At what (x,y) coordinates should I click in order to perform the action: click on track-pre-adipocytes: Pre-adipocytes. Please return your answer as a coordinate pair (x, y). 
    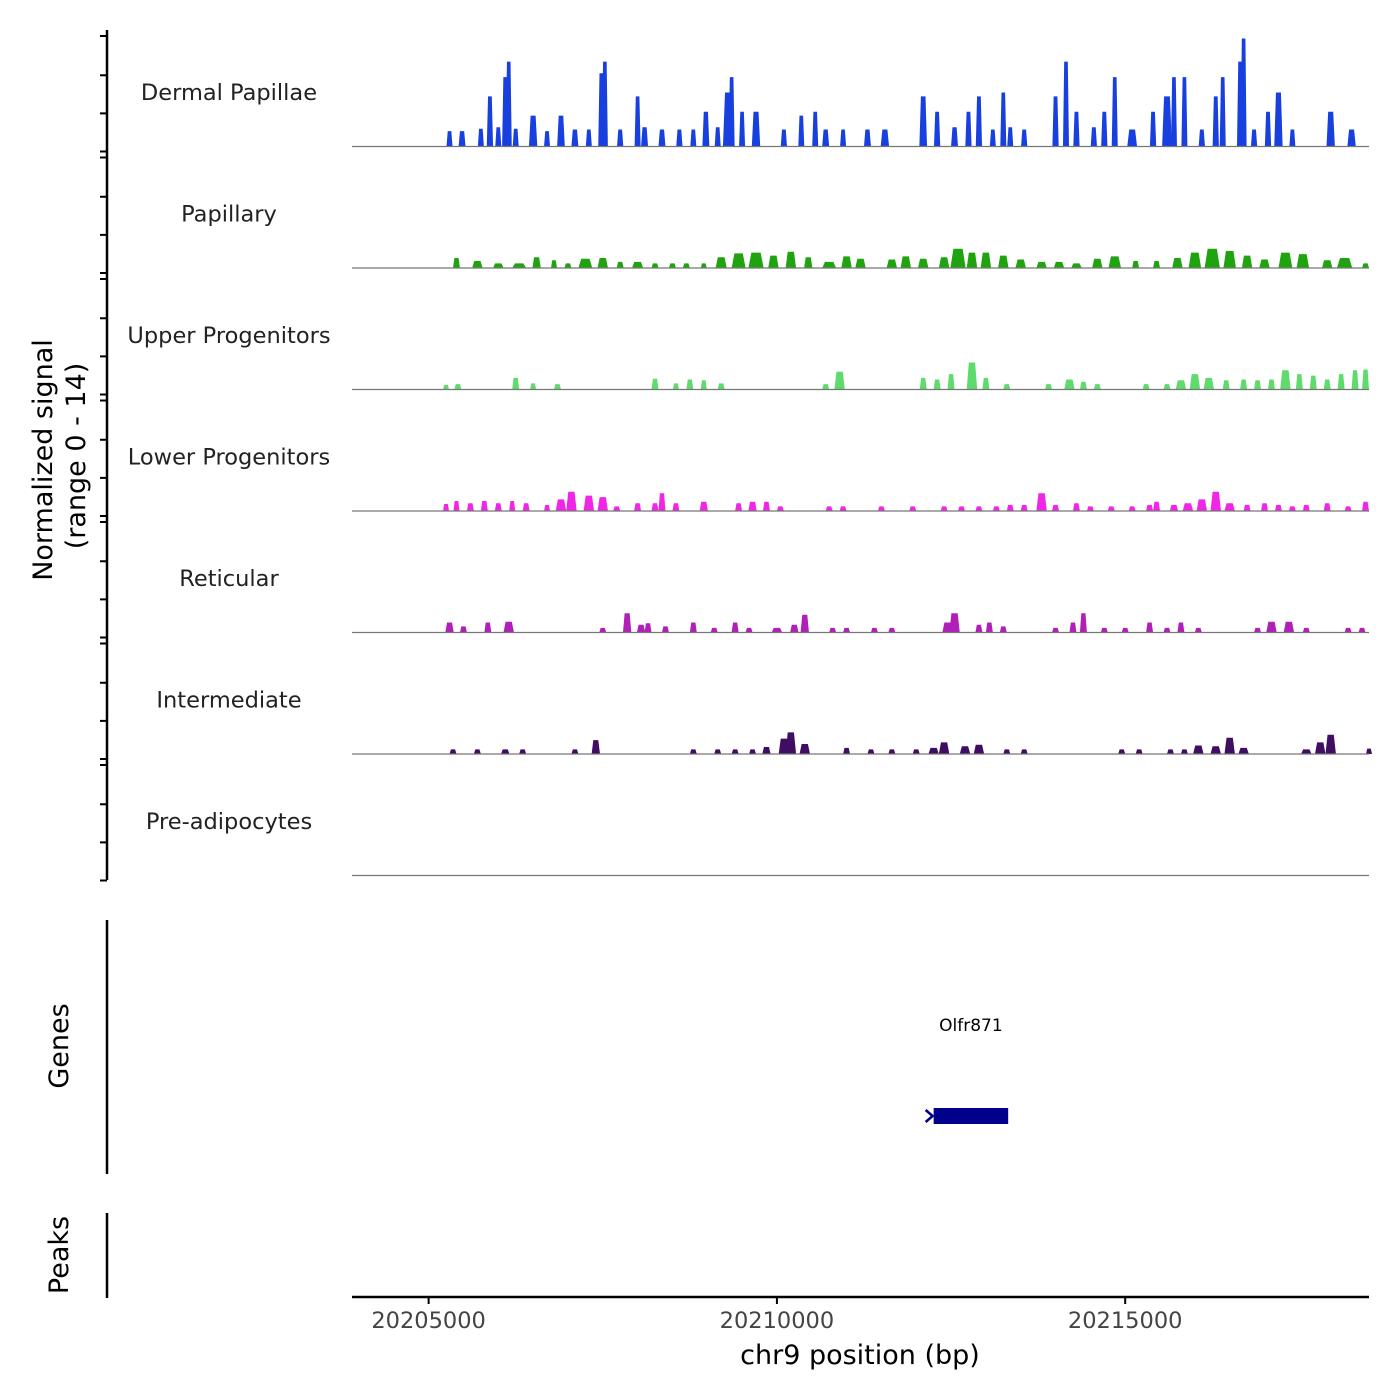
    Looking at the image, I should click on (757, 843).